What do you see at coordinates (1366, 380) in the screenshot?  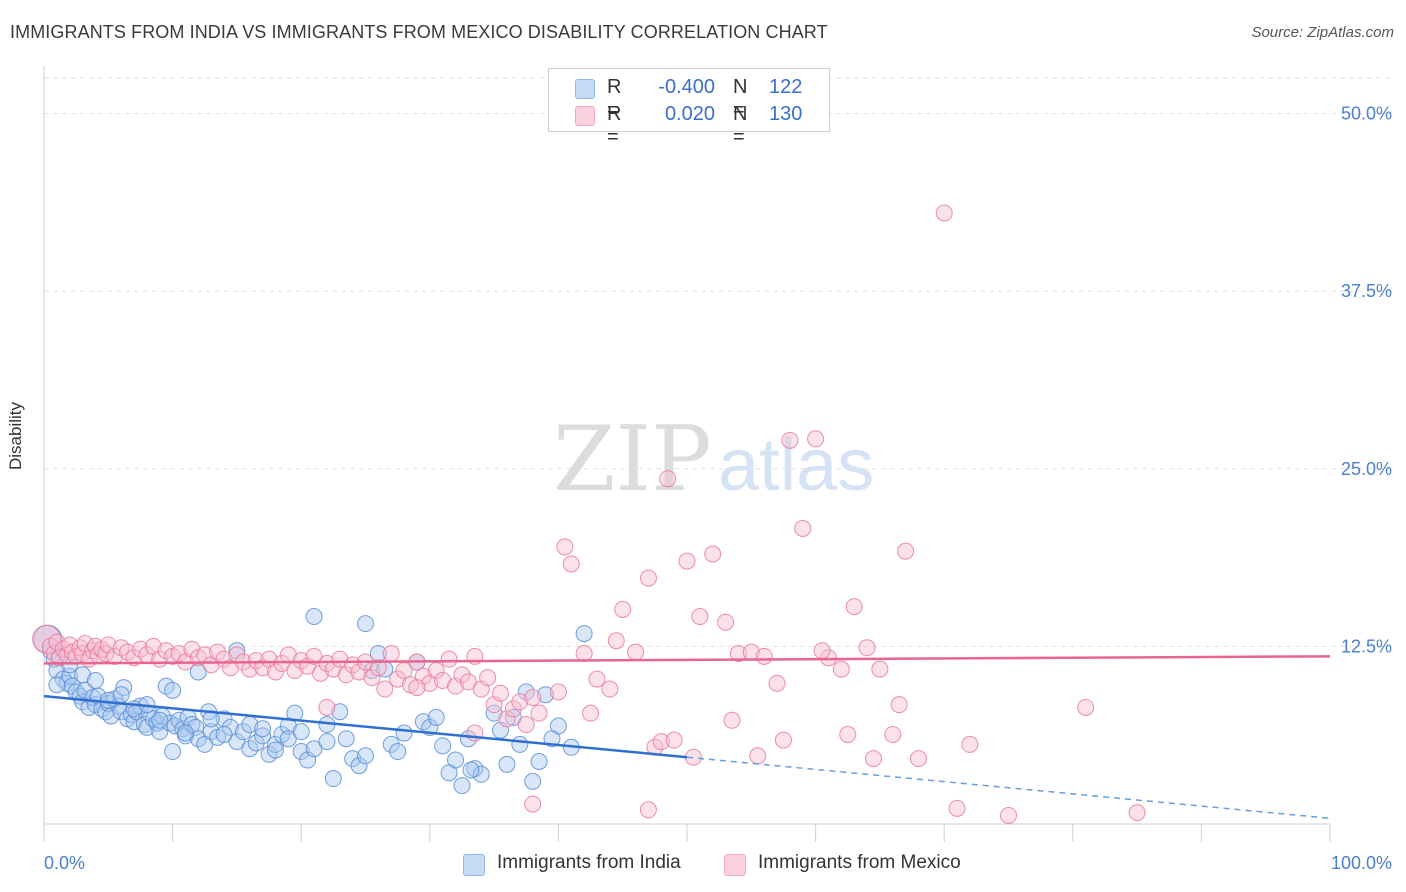 I see `y-tick-labels: 12.5% 25.0% 37.5% 50.0%` at bounding box center [1366, 380].